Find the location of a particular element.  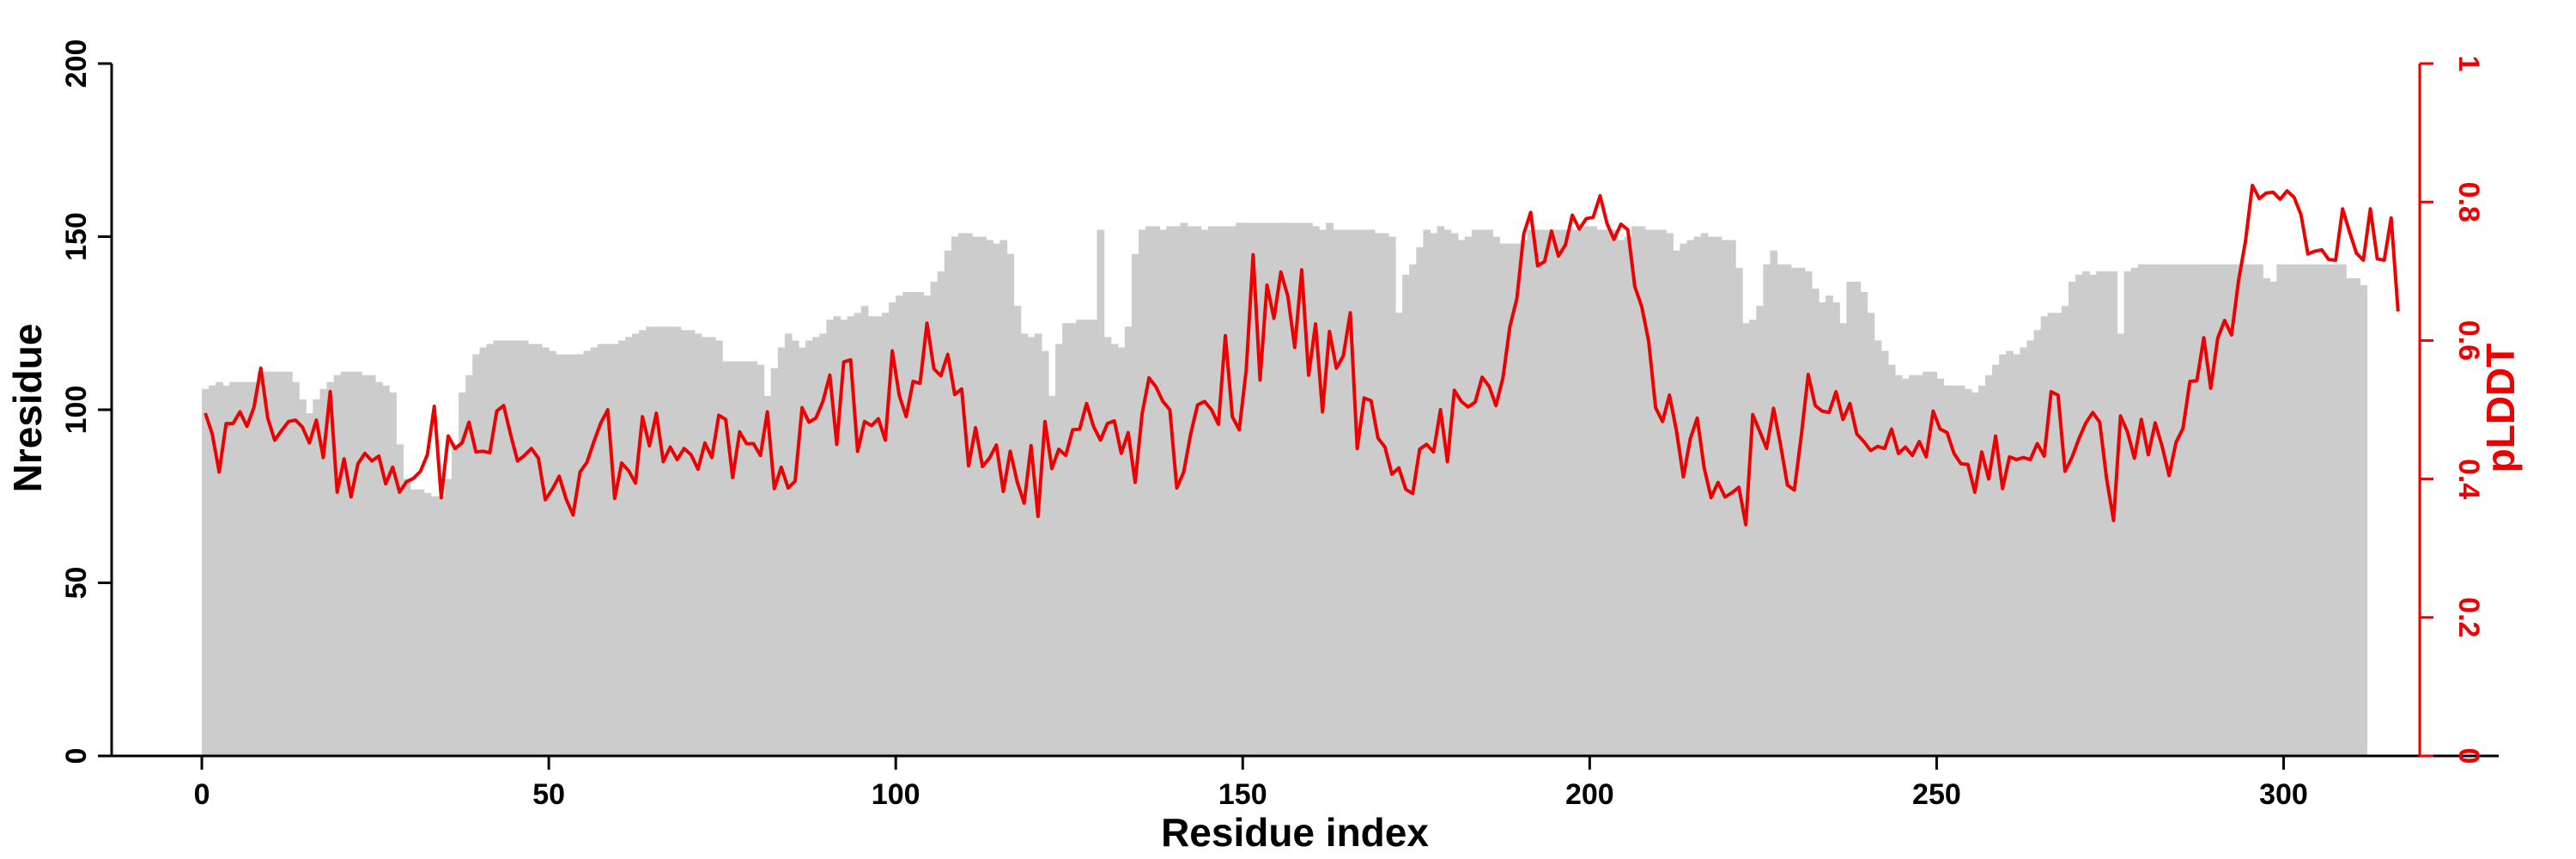

y-left-tick-label: 100 is located at coordinates (77, 411).